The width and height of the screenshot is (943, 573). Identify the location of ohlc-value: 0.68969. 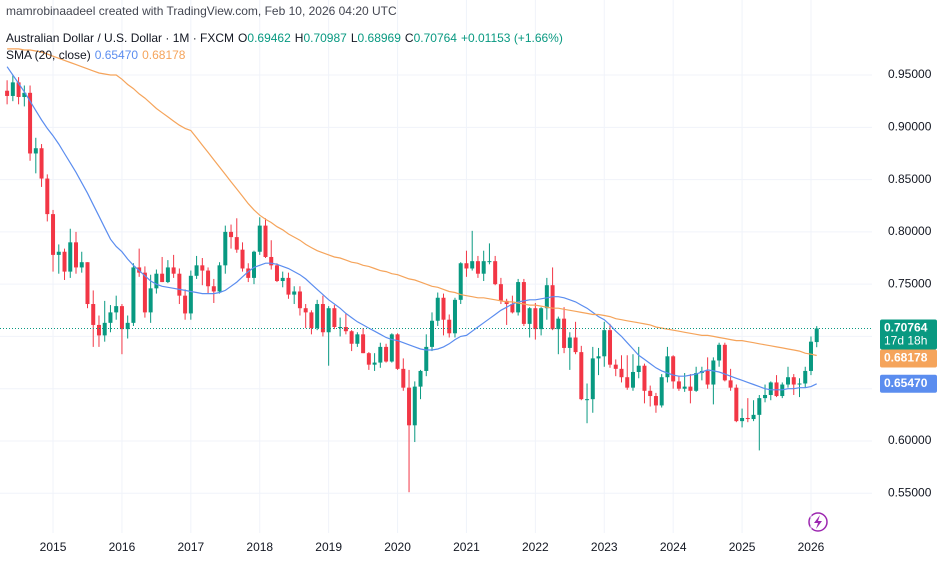
(379, 38).